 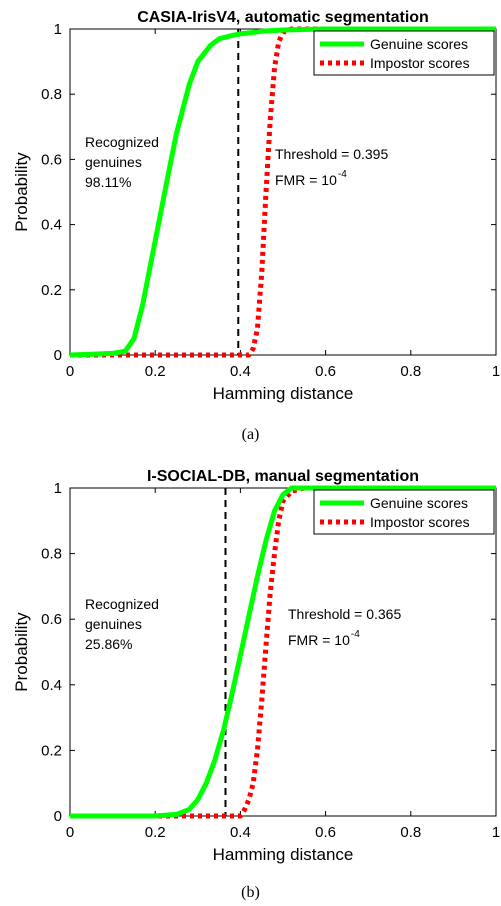 I want to click on recognized-genuines-text: 98.11%, so click(x=108, y=182).